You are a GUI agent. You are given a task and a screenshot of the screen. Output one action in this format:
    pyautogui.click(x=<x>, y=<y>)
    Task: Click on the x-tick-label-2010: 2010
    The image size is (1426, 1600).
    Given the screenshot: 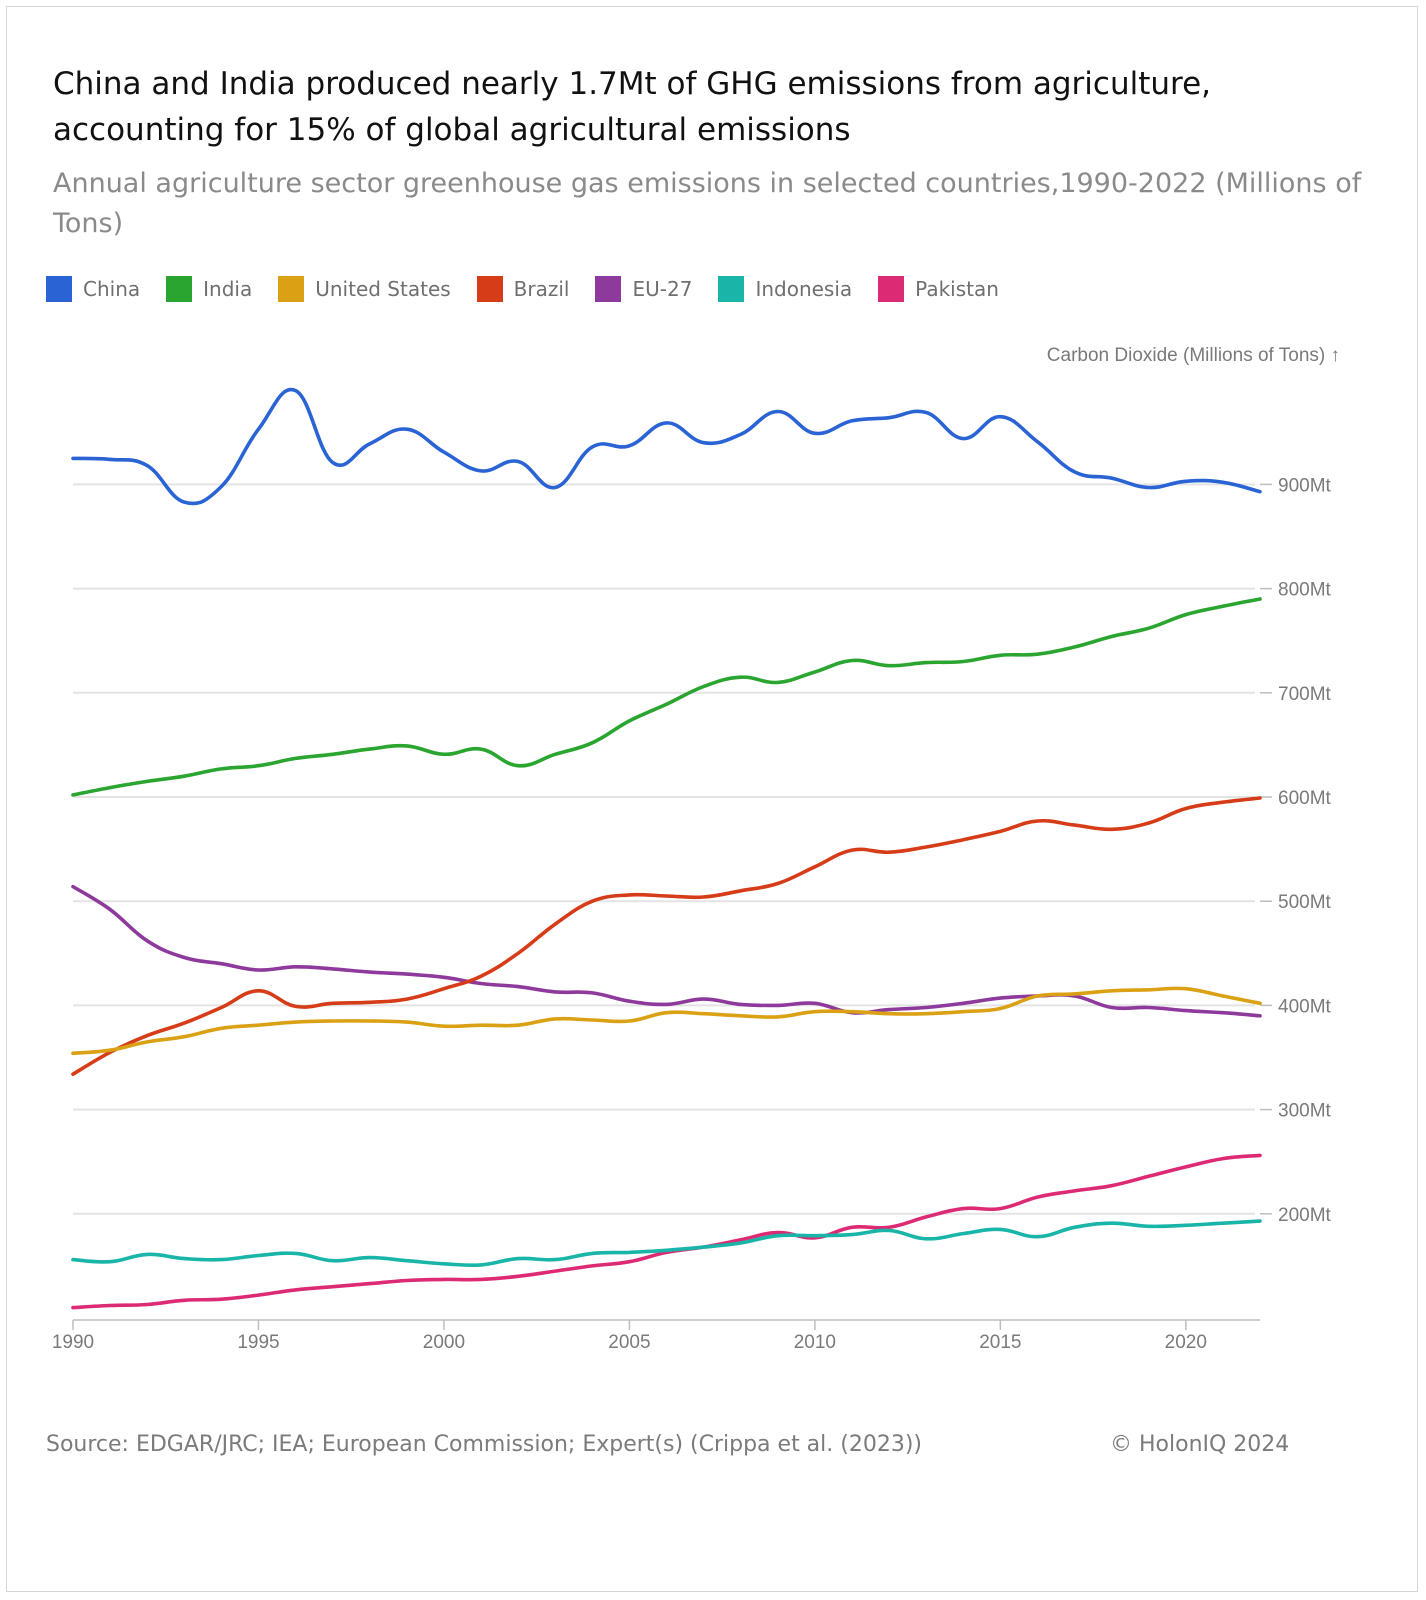 What is the action you would take?
    pyautogui.click(x=815, y=1342)
    